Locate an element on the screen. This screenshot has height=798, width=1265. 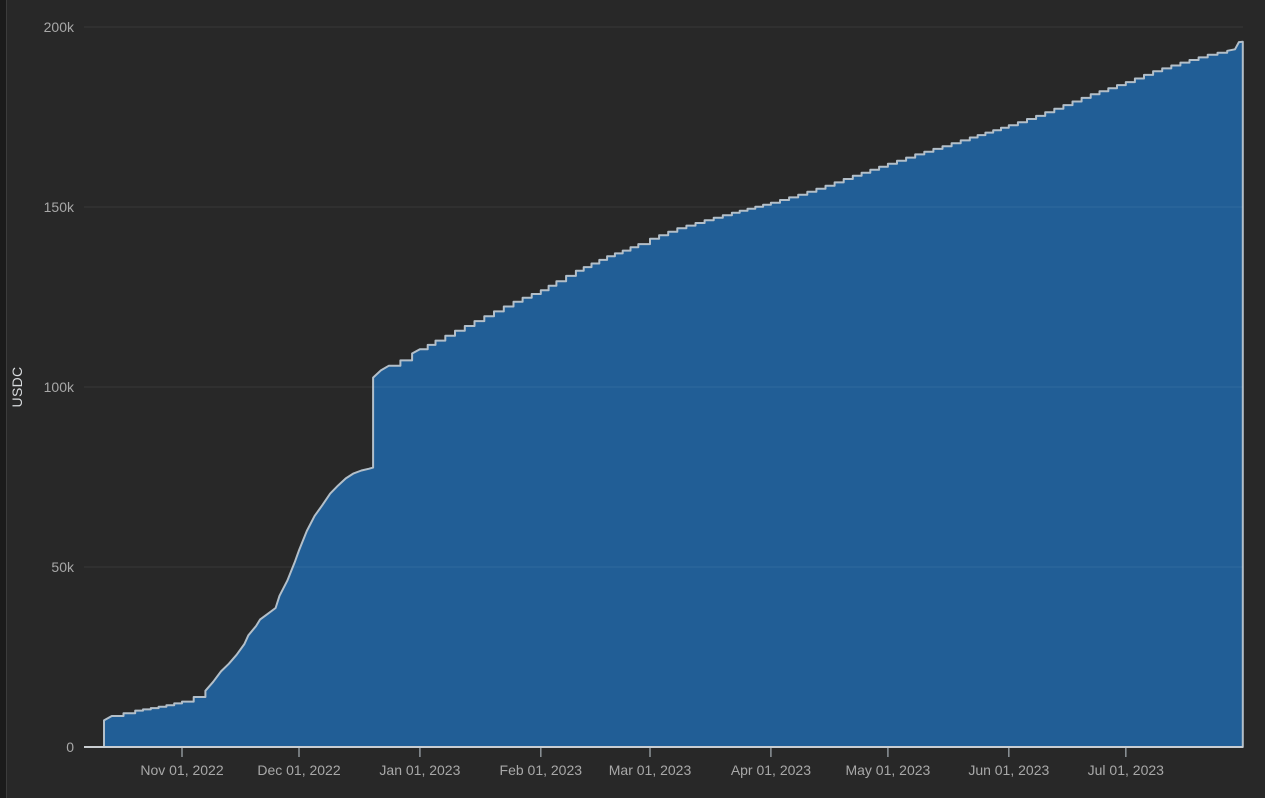
x-tick-label: Jun 01, 2023 is located at coordinates (1008, 770).